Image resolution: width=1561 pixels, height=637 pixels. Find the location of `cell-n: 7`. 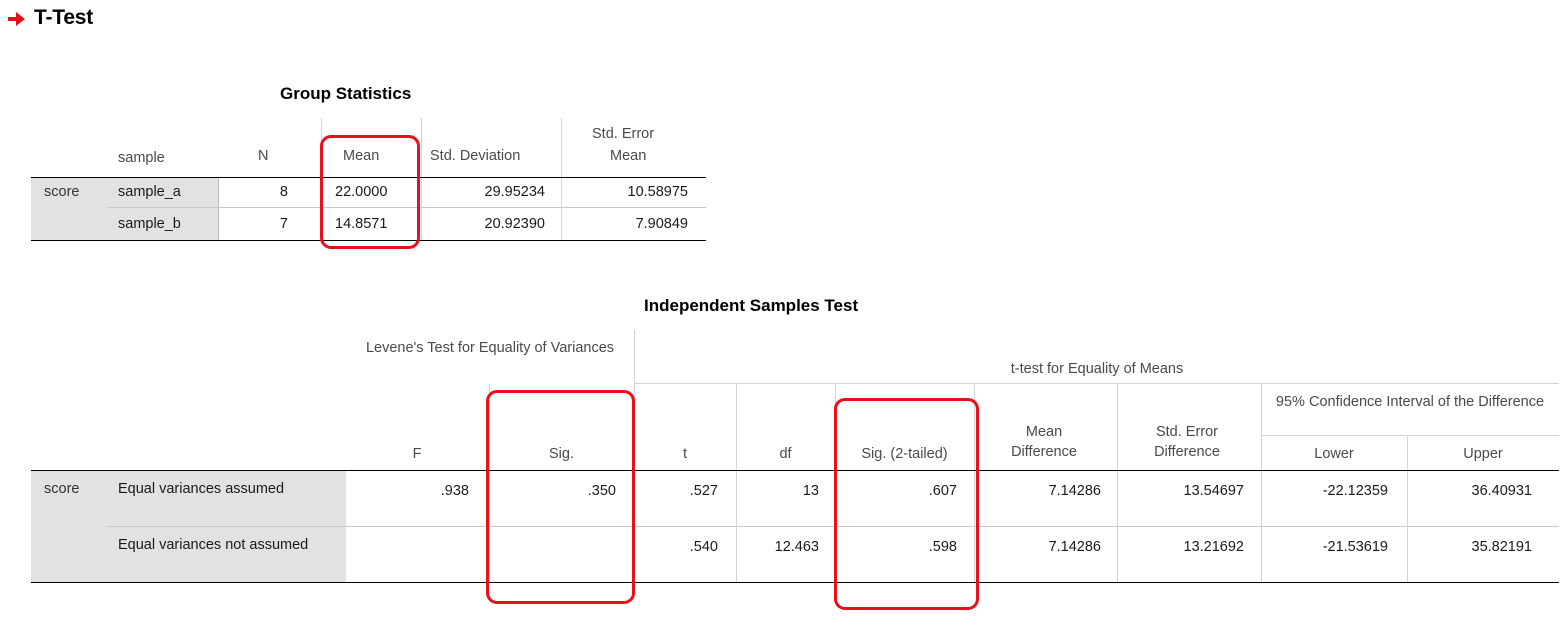

cell-n: 7 is located at coordinates (283, 224).